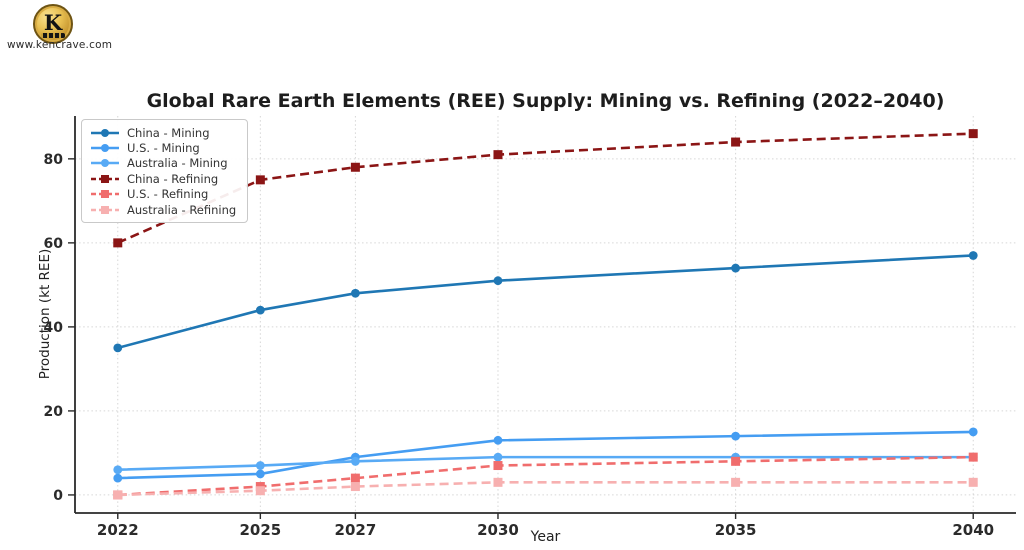 The height and width of the screenshot is (550, 1024). I want to click on legend-item-u-s-mining: U.S. - Mining, so click(163, 147).